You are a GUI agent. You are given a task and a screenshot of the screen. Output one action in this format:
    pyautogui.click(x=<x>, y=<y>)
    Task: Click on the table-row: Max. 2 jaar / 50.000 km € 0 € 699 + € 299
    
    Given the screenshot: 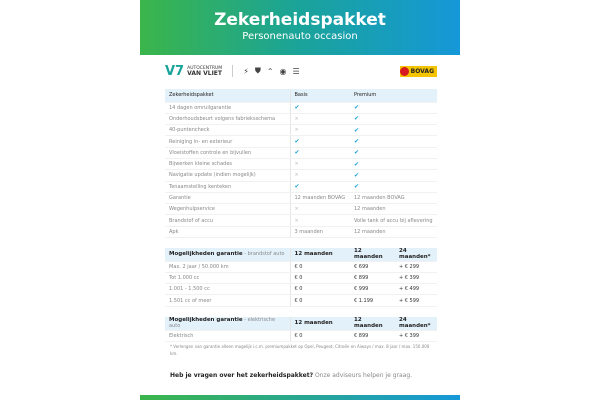 What is the action you would take?
    pyautogui.click(x=301, y=267)
    